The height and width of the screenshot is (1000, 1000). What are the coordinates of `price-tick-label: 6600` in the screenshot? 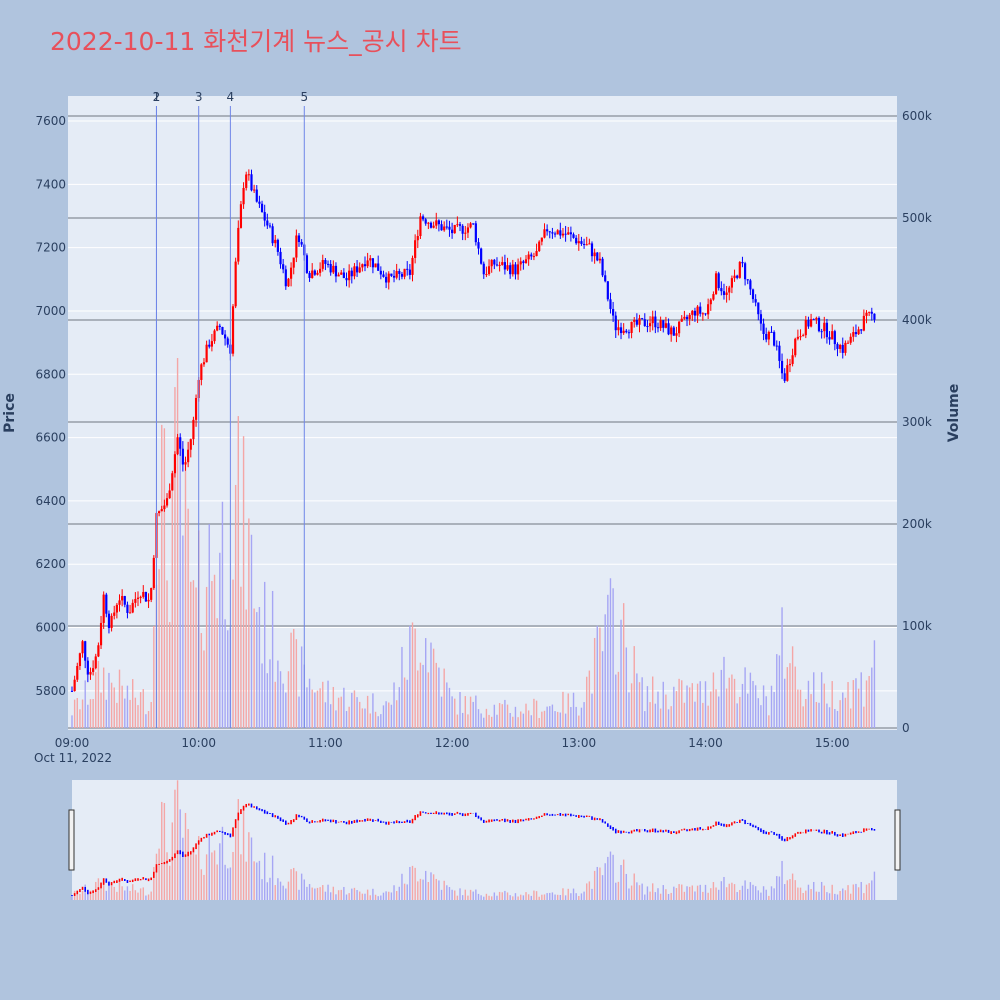 It's located at (50, 438).